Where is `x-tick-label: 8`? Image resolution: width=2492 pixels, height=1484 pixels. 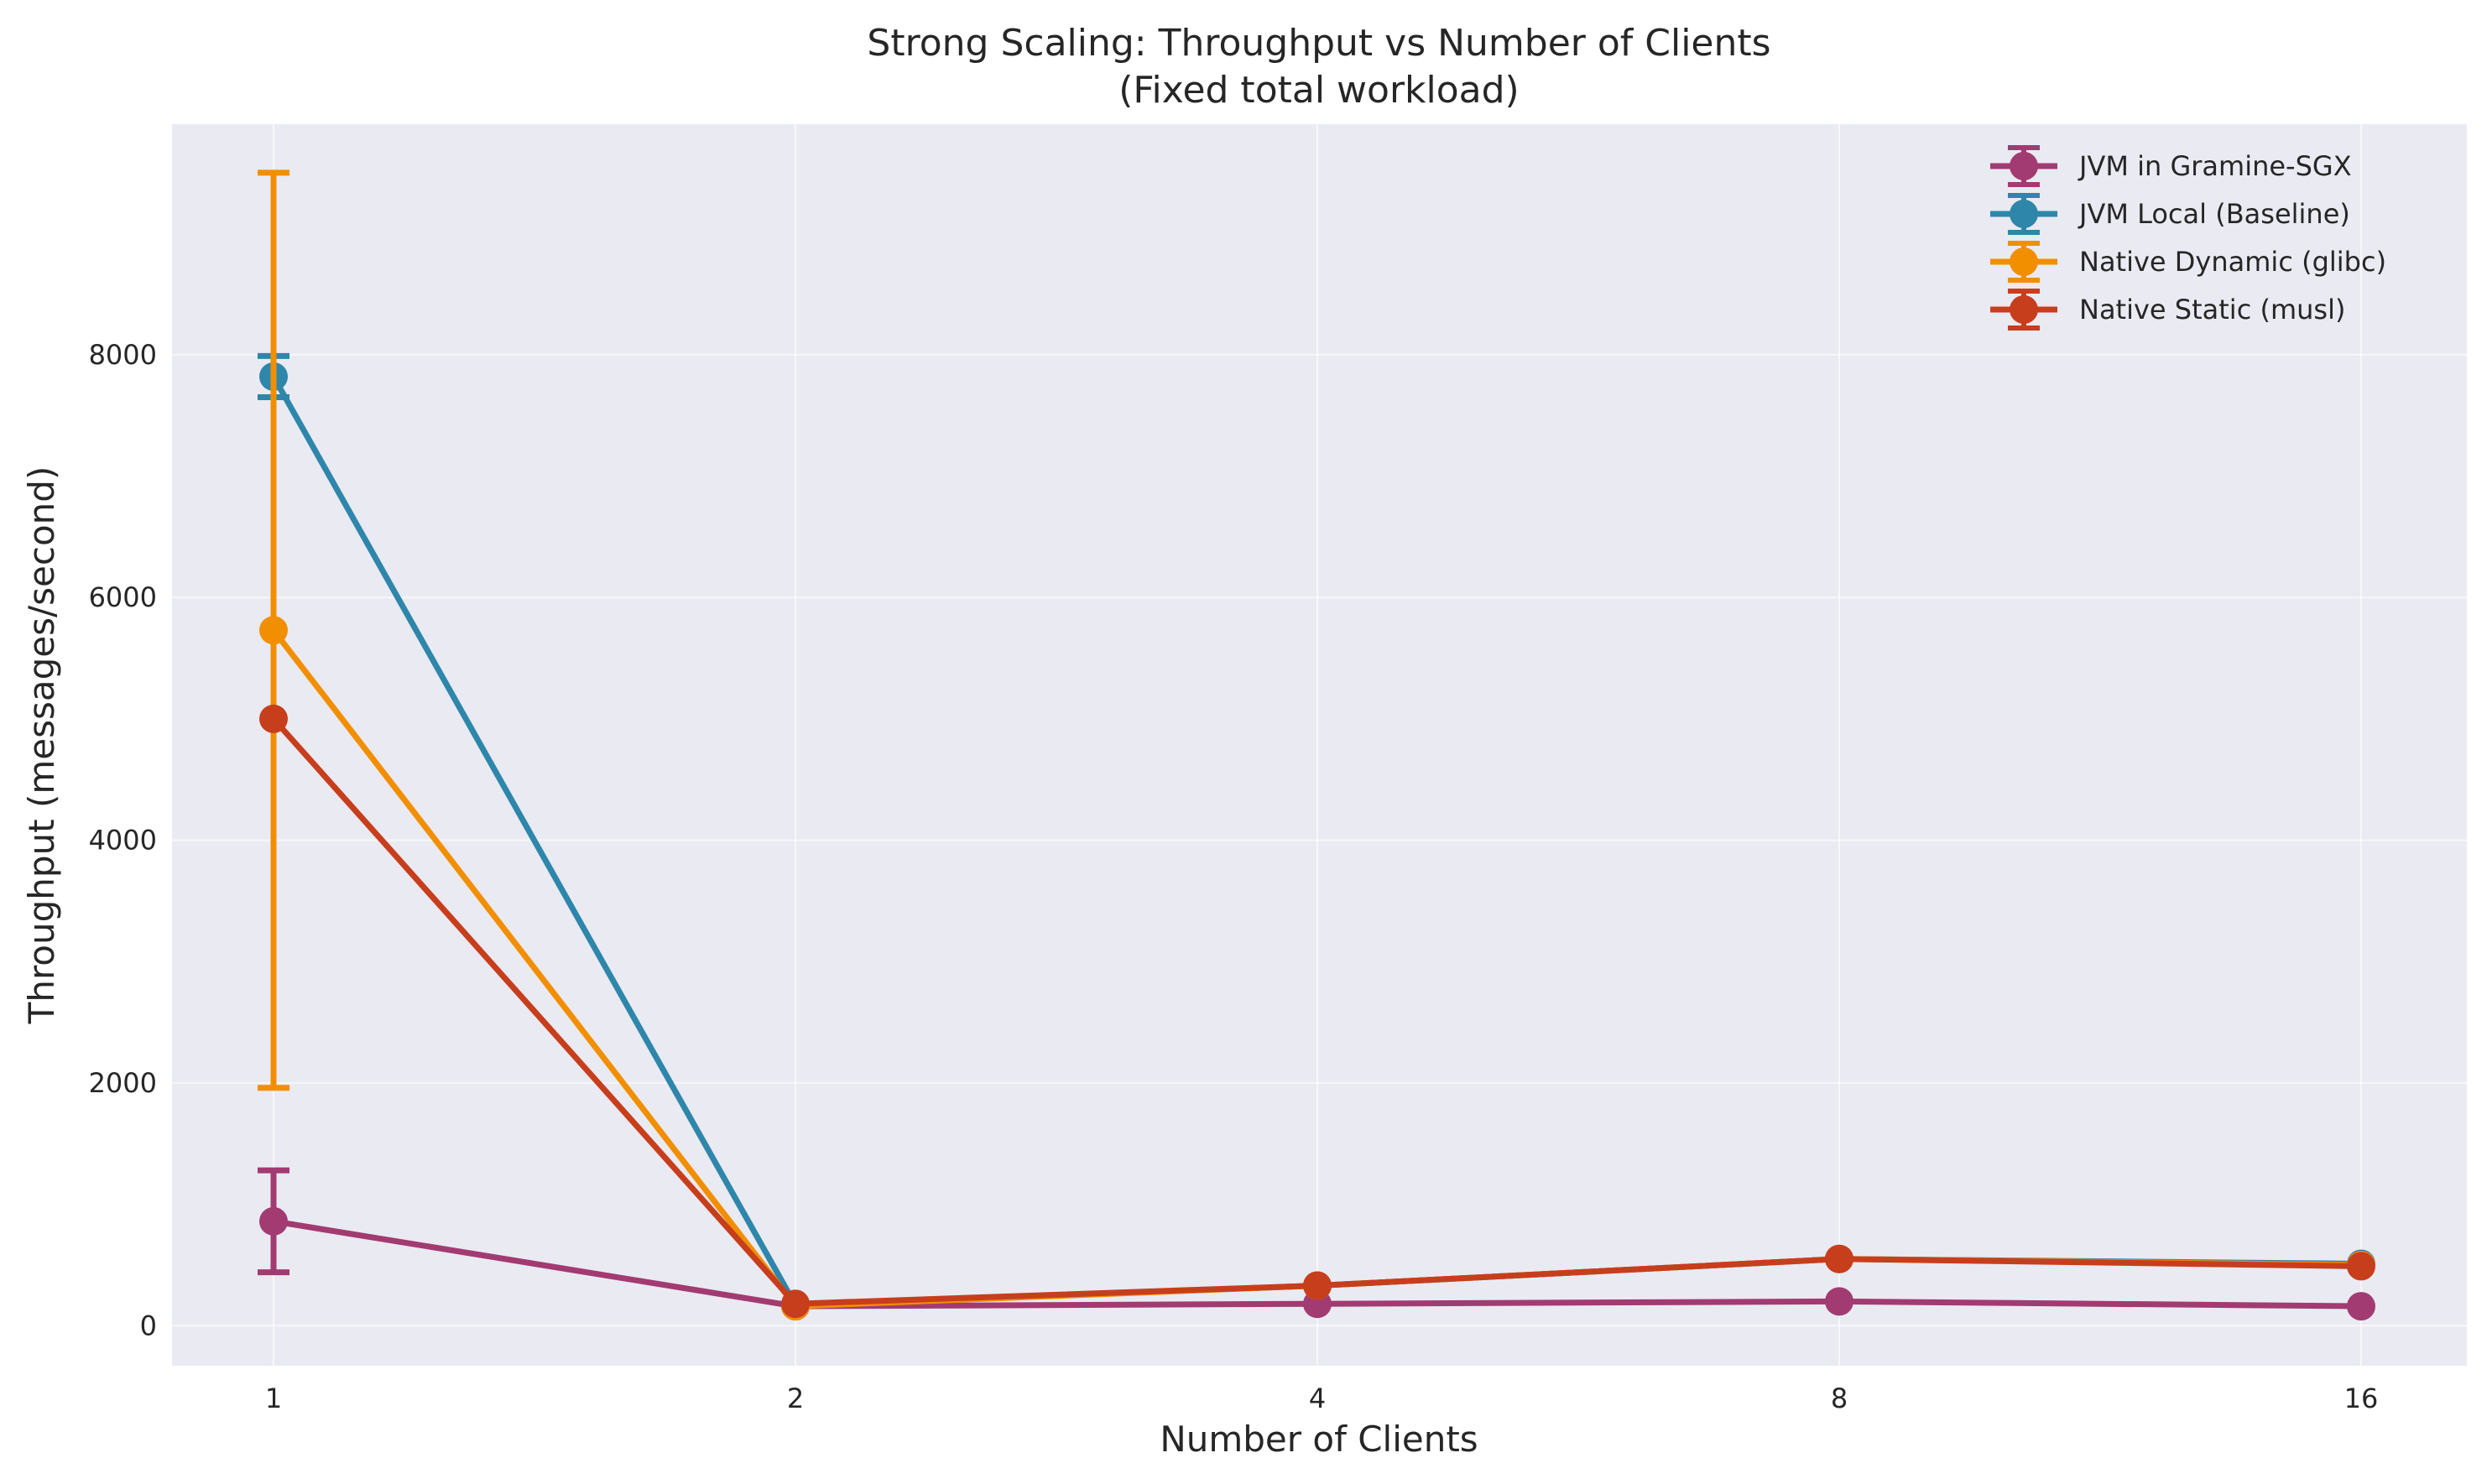 x-tick-label: 8 is located at coordinates (1840, 1398).